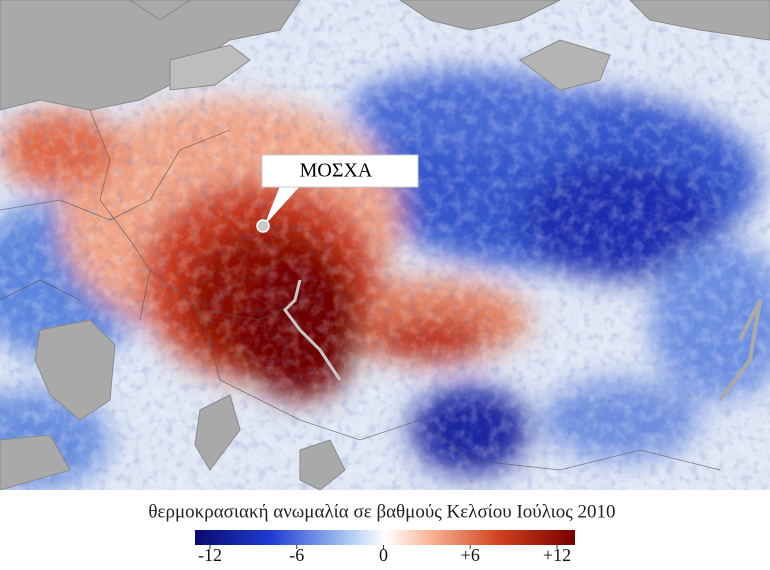 This screenshot has height=570, width=770. What do you see at coordinates (296, 555) in the screenshot?
I see `colorbar-tick-label: -6` at bounding box center [296, 555].